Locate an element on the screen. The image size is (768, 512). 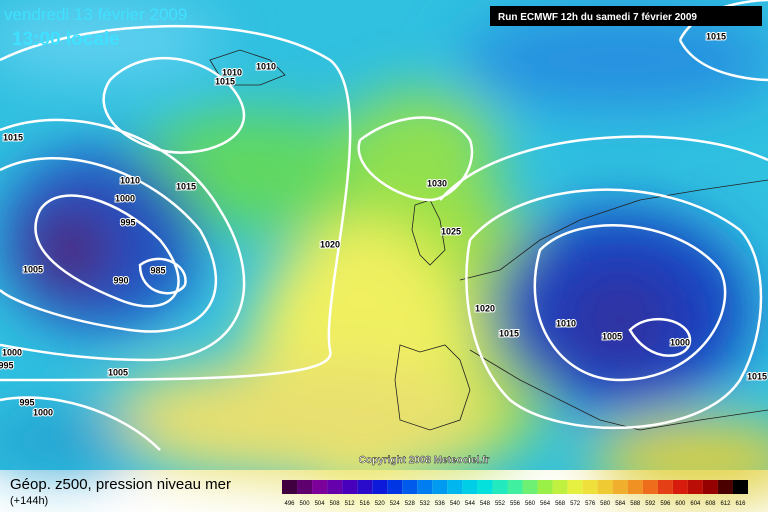
colorbar-label: 576 is located at coordinates (590, 504).